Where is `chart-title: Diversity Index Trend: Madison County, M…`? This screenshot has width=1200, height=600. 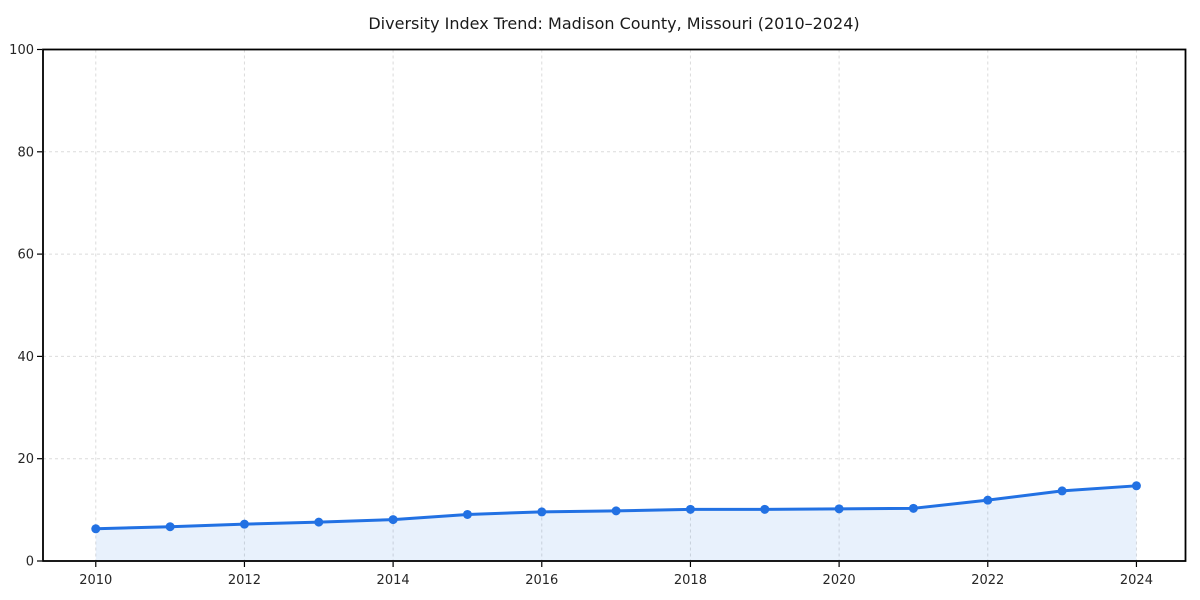
chart-title: Diversity Index Trend: Madison County, M… is located at coordinates (613, 23).